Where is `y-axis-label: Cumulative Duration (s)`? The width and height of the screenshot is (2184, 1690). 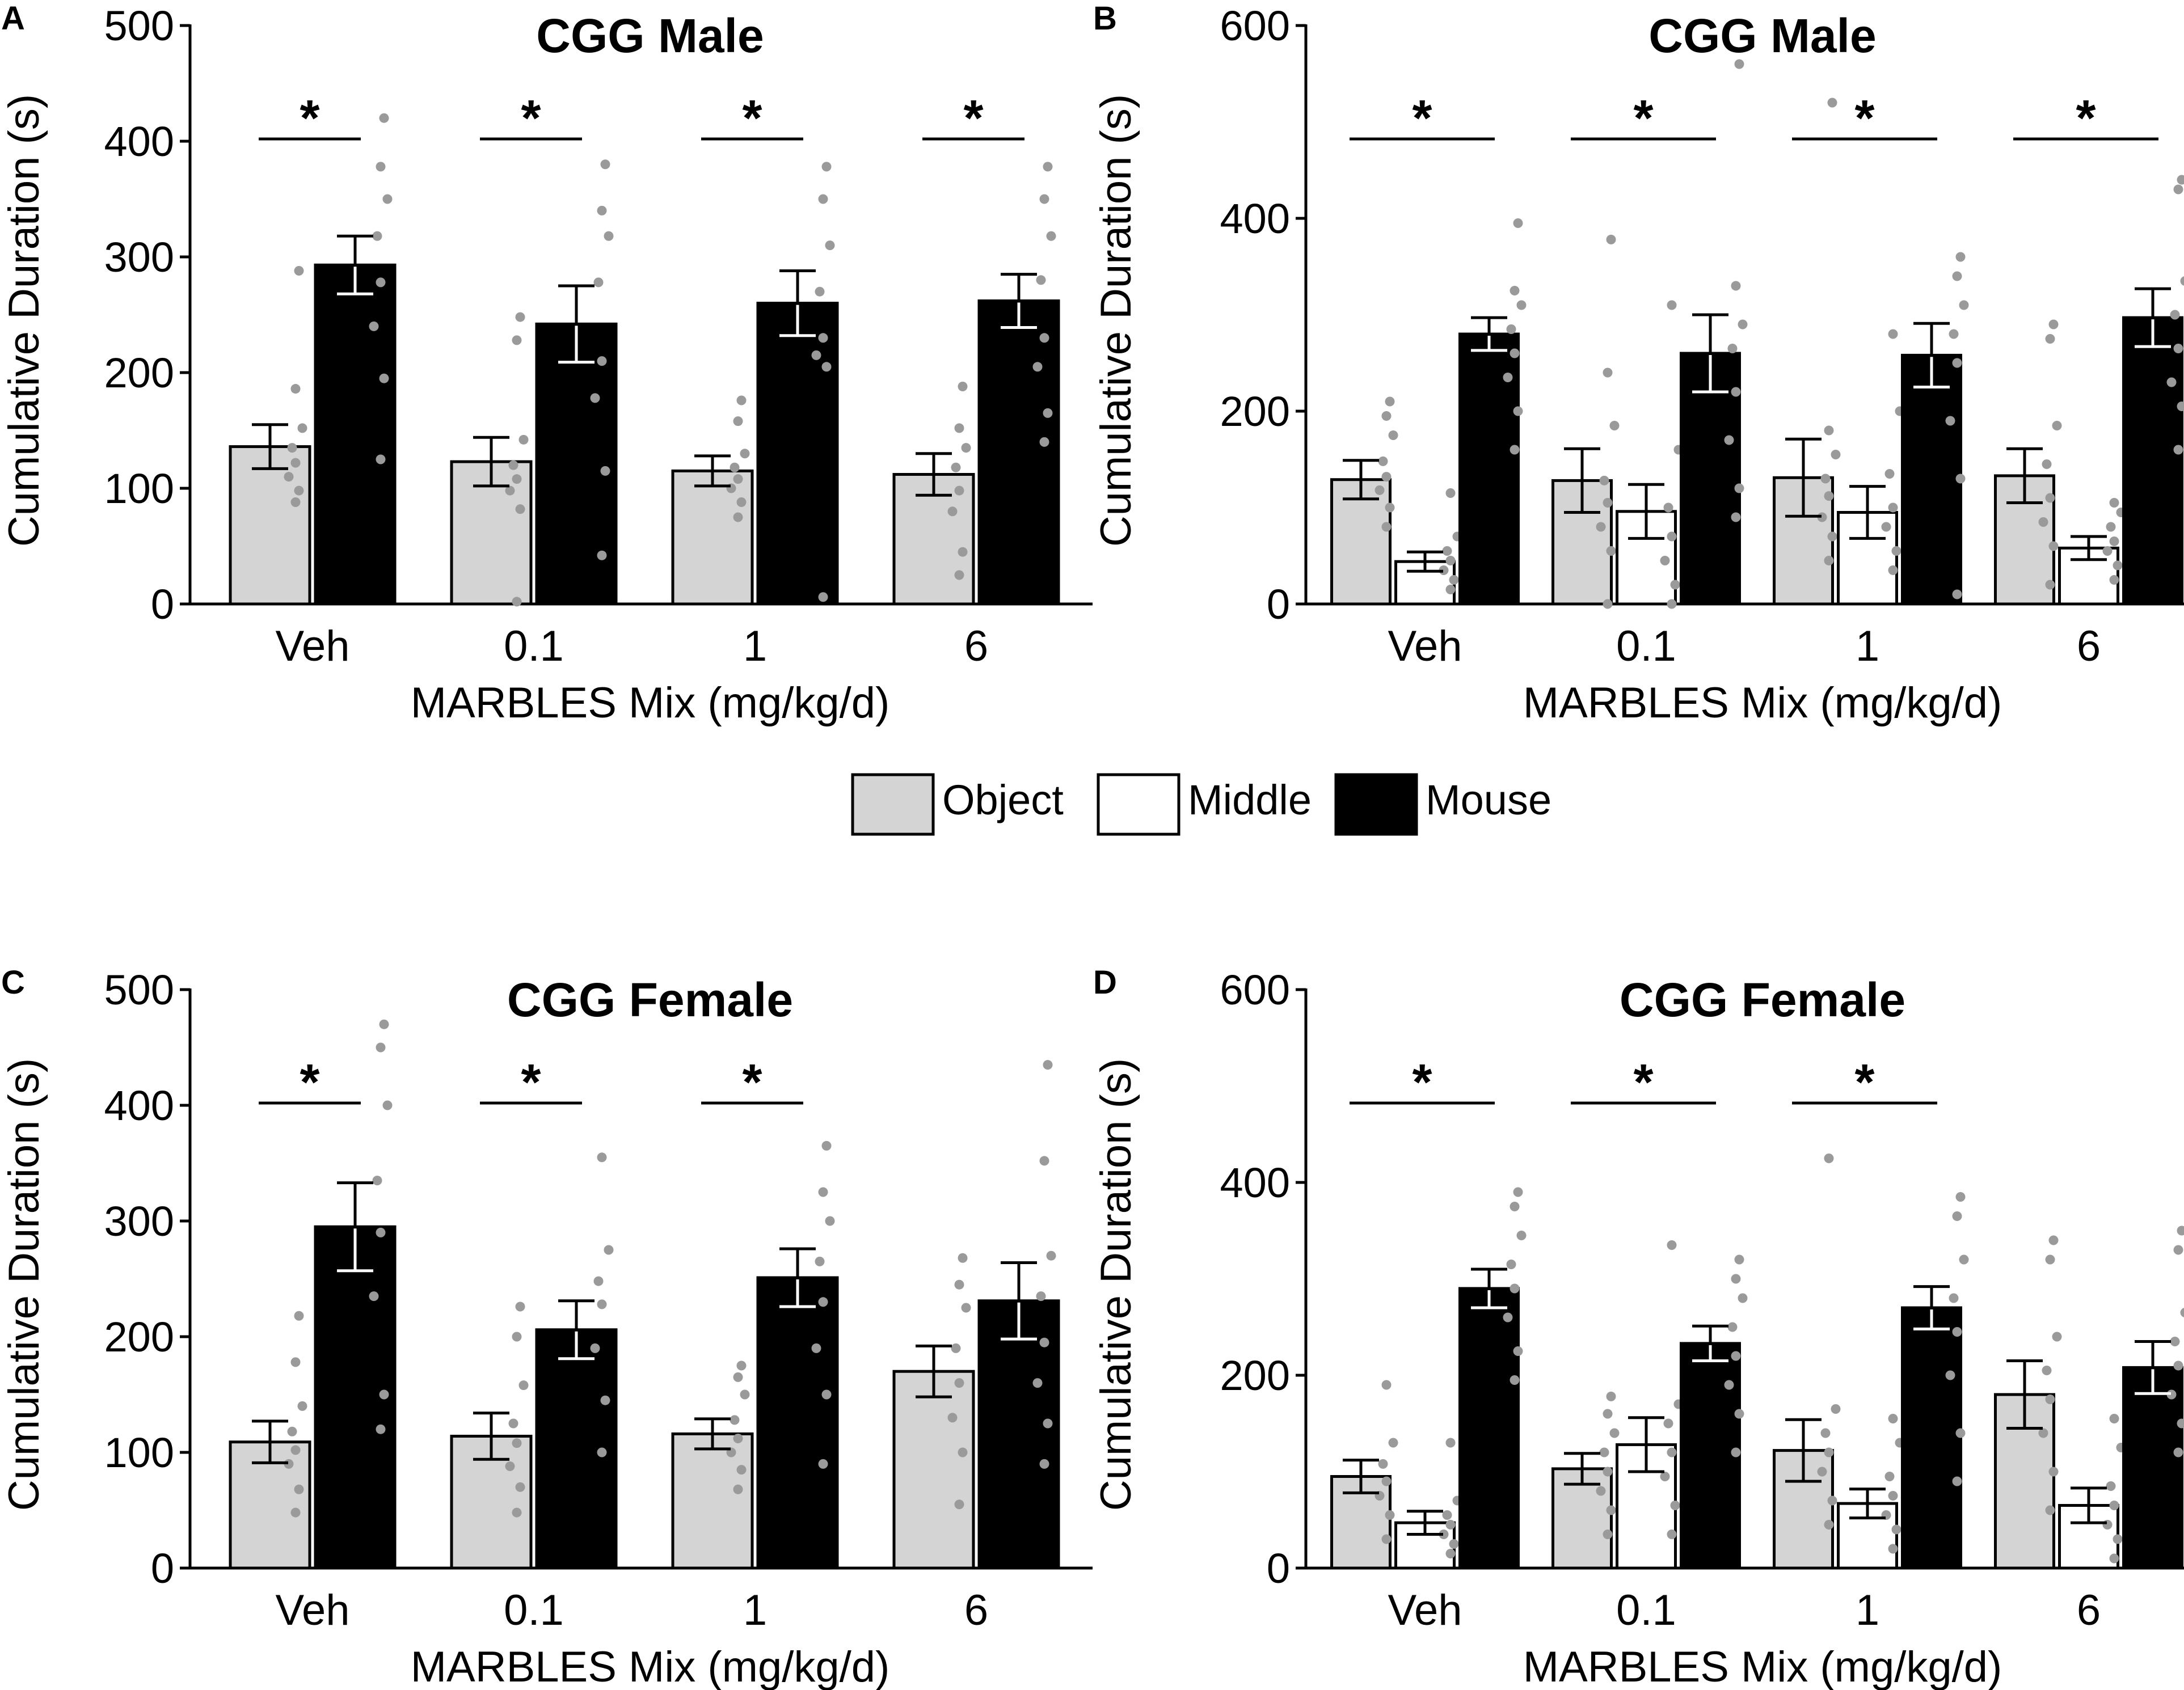 y-axis-label: Cumulative Duration (s) is located at coordinates (24, 320).